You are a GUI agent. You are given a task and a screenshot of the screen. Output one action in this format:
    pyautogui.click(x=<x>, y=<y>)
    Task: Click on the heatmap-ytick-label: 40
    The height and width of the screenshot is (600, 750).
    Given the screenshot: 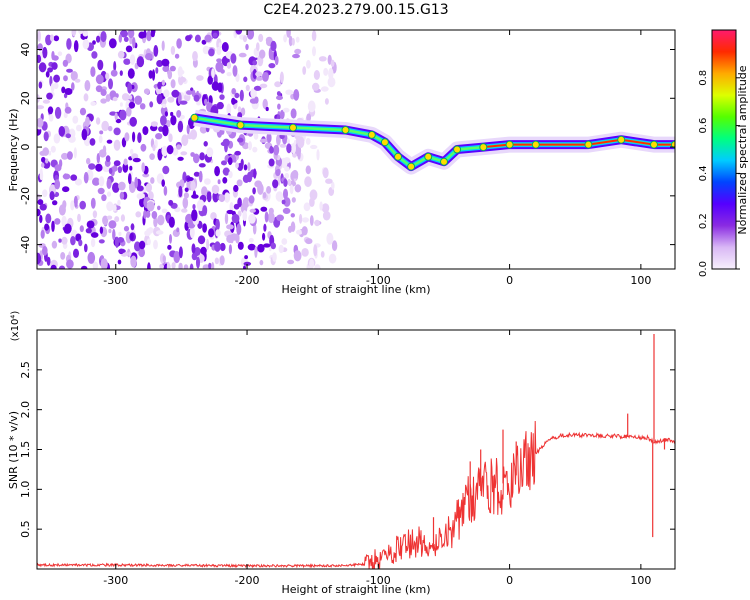 What is the action you would take?
    pyautogui.click(x=25, y=50)
    